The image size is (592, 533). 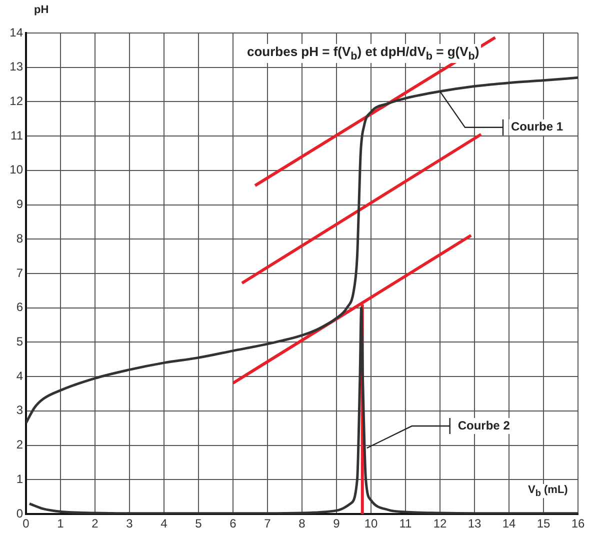 I want to click on x-tick-label: 6, so click(x=233, y=523).